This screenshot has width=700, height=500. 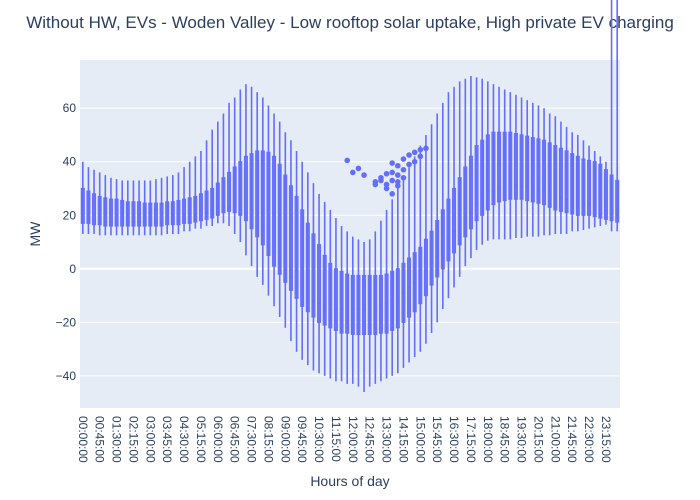 I want to click on x-tick-label: 00:45:00, so click(x=100, y=439).